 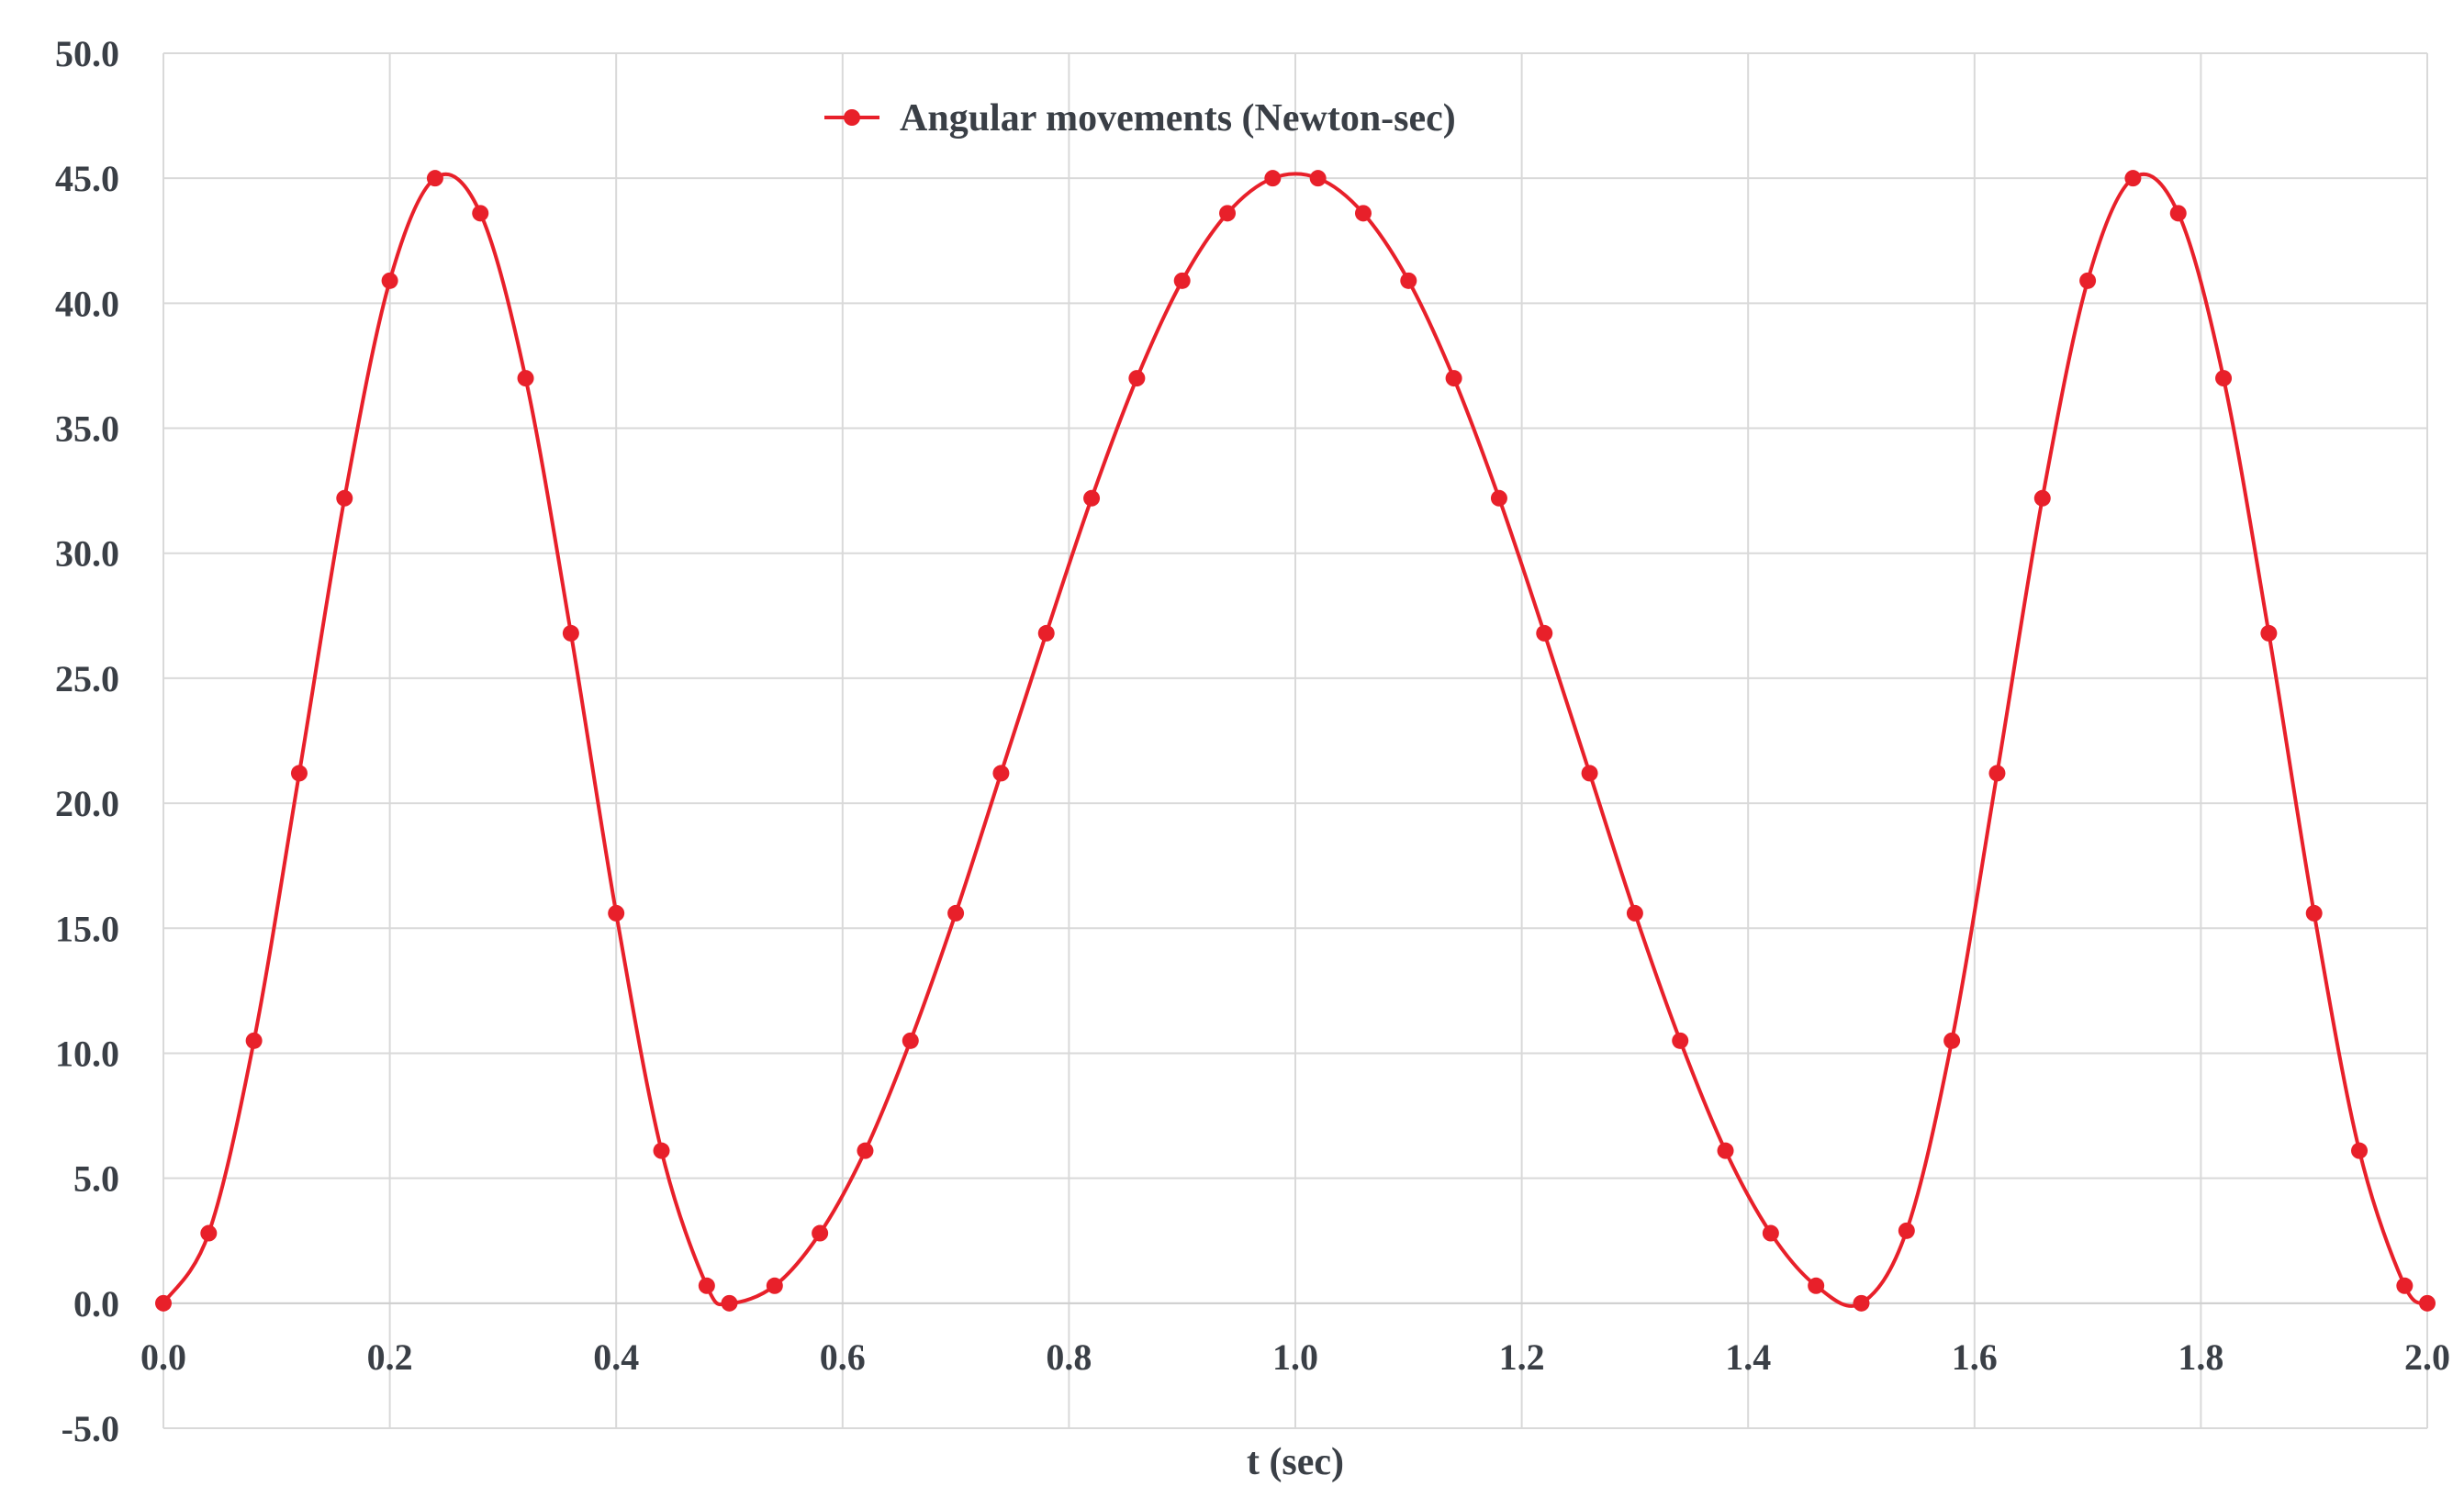 I want to click on x-tick-label: 0.8, so click(x=1069, y=1357).